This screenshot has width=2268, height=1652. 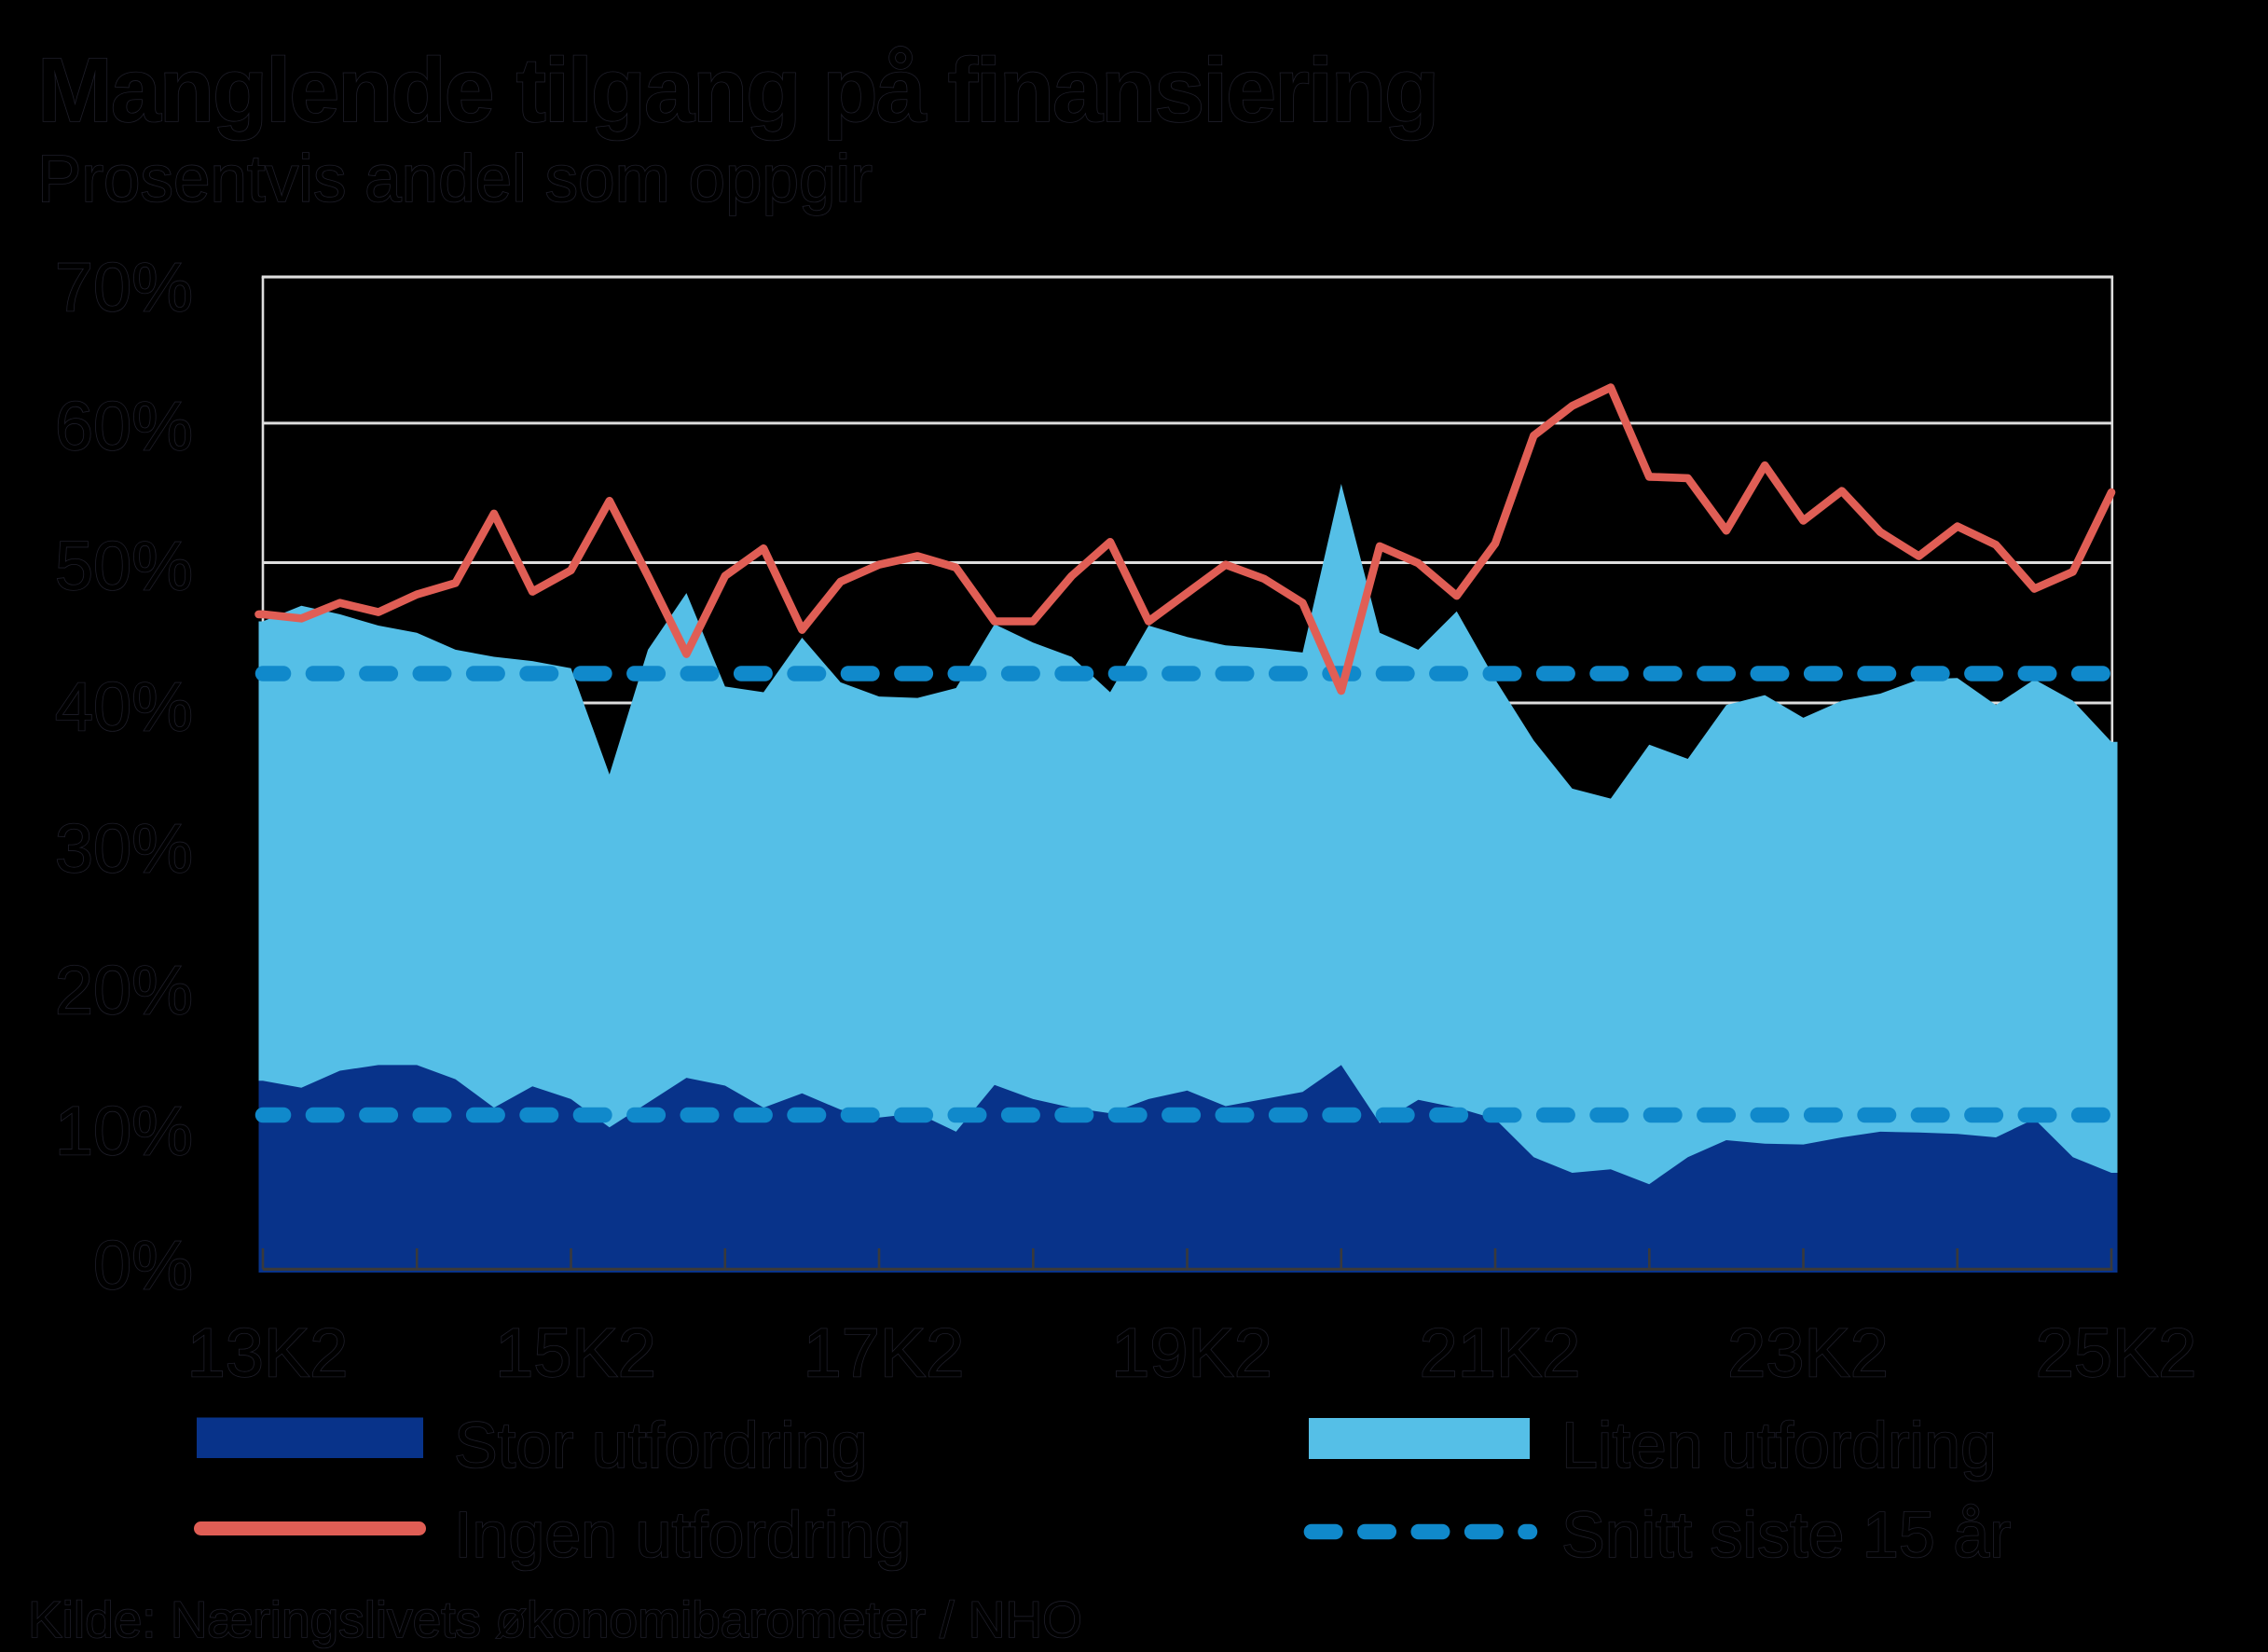 I want to click on svg-text: 19K2, so click(x=1191, y=1354).